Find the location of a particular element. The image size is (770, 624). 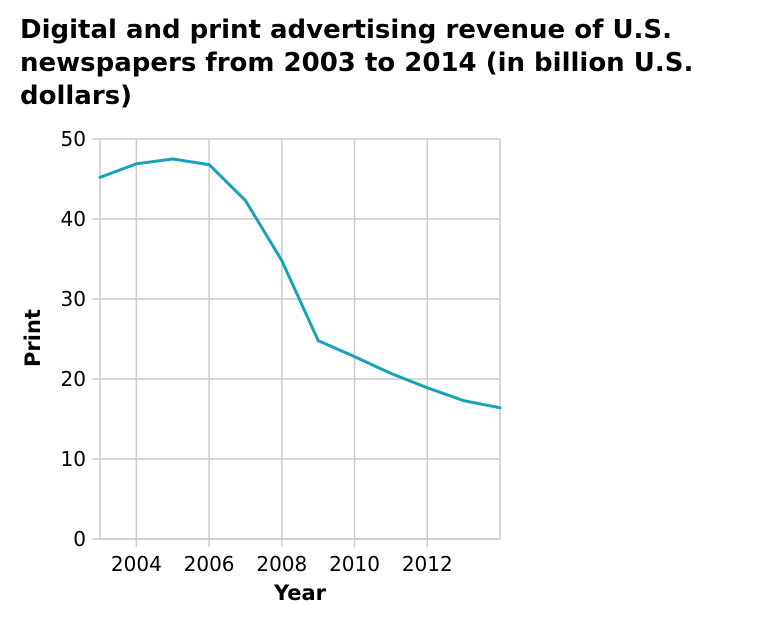

y-axis-label: Print is located at coordinates (33, 338).